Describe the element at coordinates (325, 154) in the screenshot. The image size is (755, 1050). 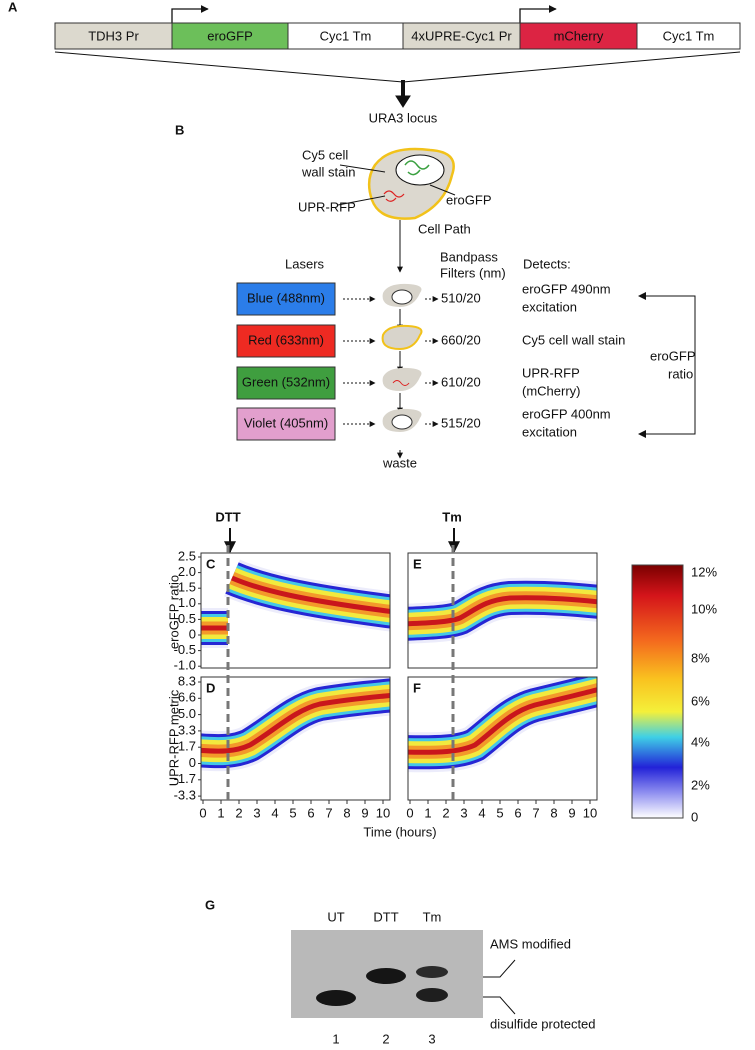
I see `cell-label: Cy5 cell` at that location.